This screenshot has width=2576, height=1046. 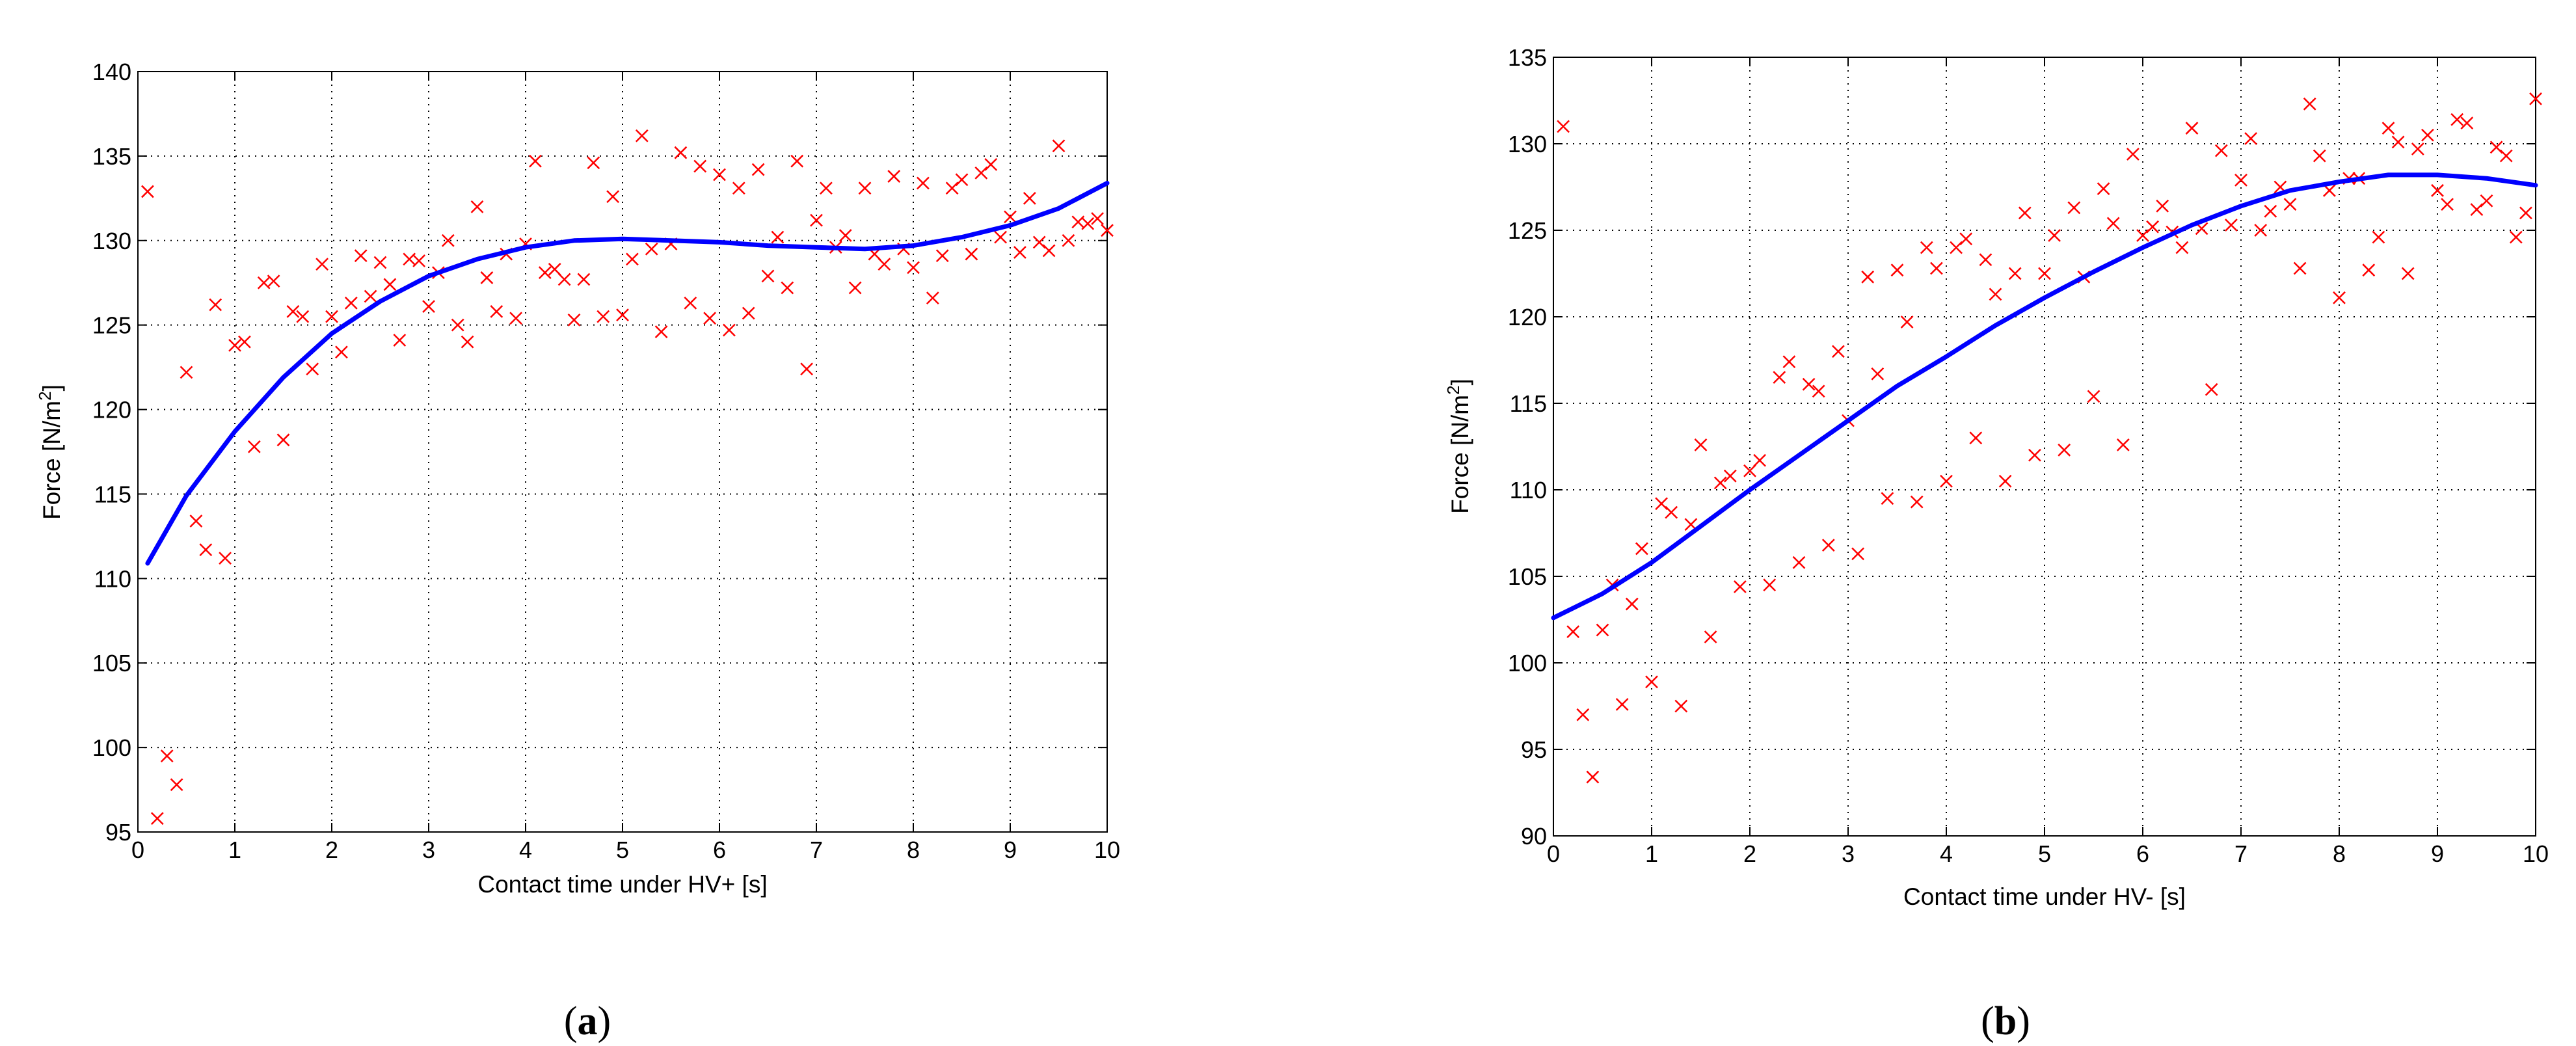 What do you see at coordinates (2339, 853) in the screenshot?
I see `x-tick-label: 8` at bounding box center [2339, 853].